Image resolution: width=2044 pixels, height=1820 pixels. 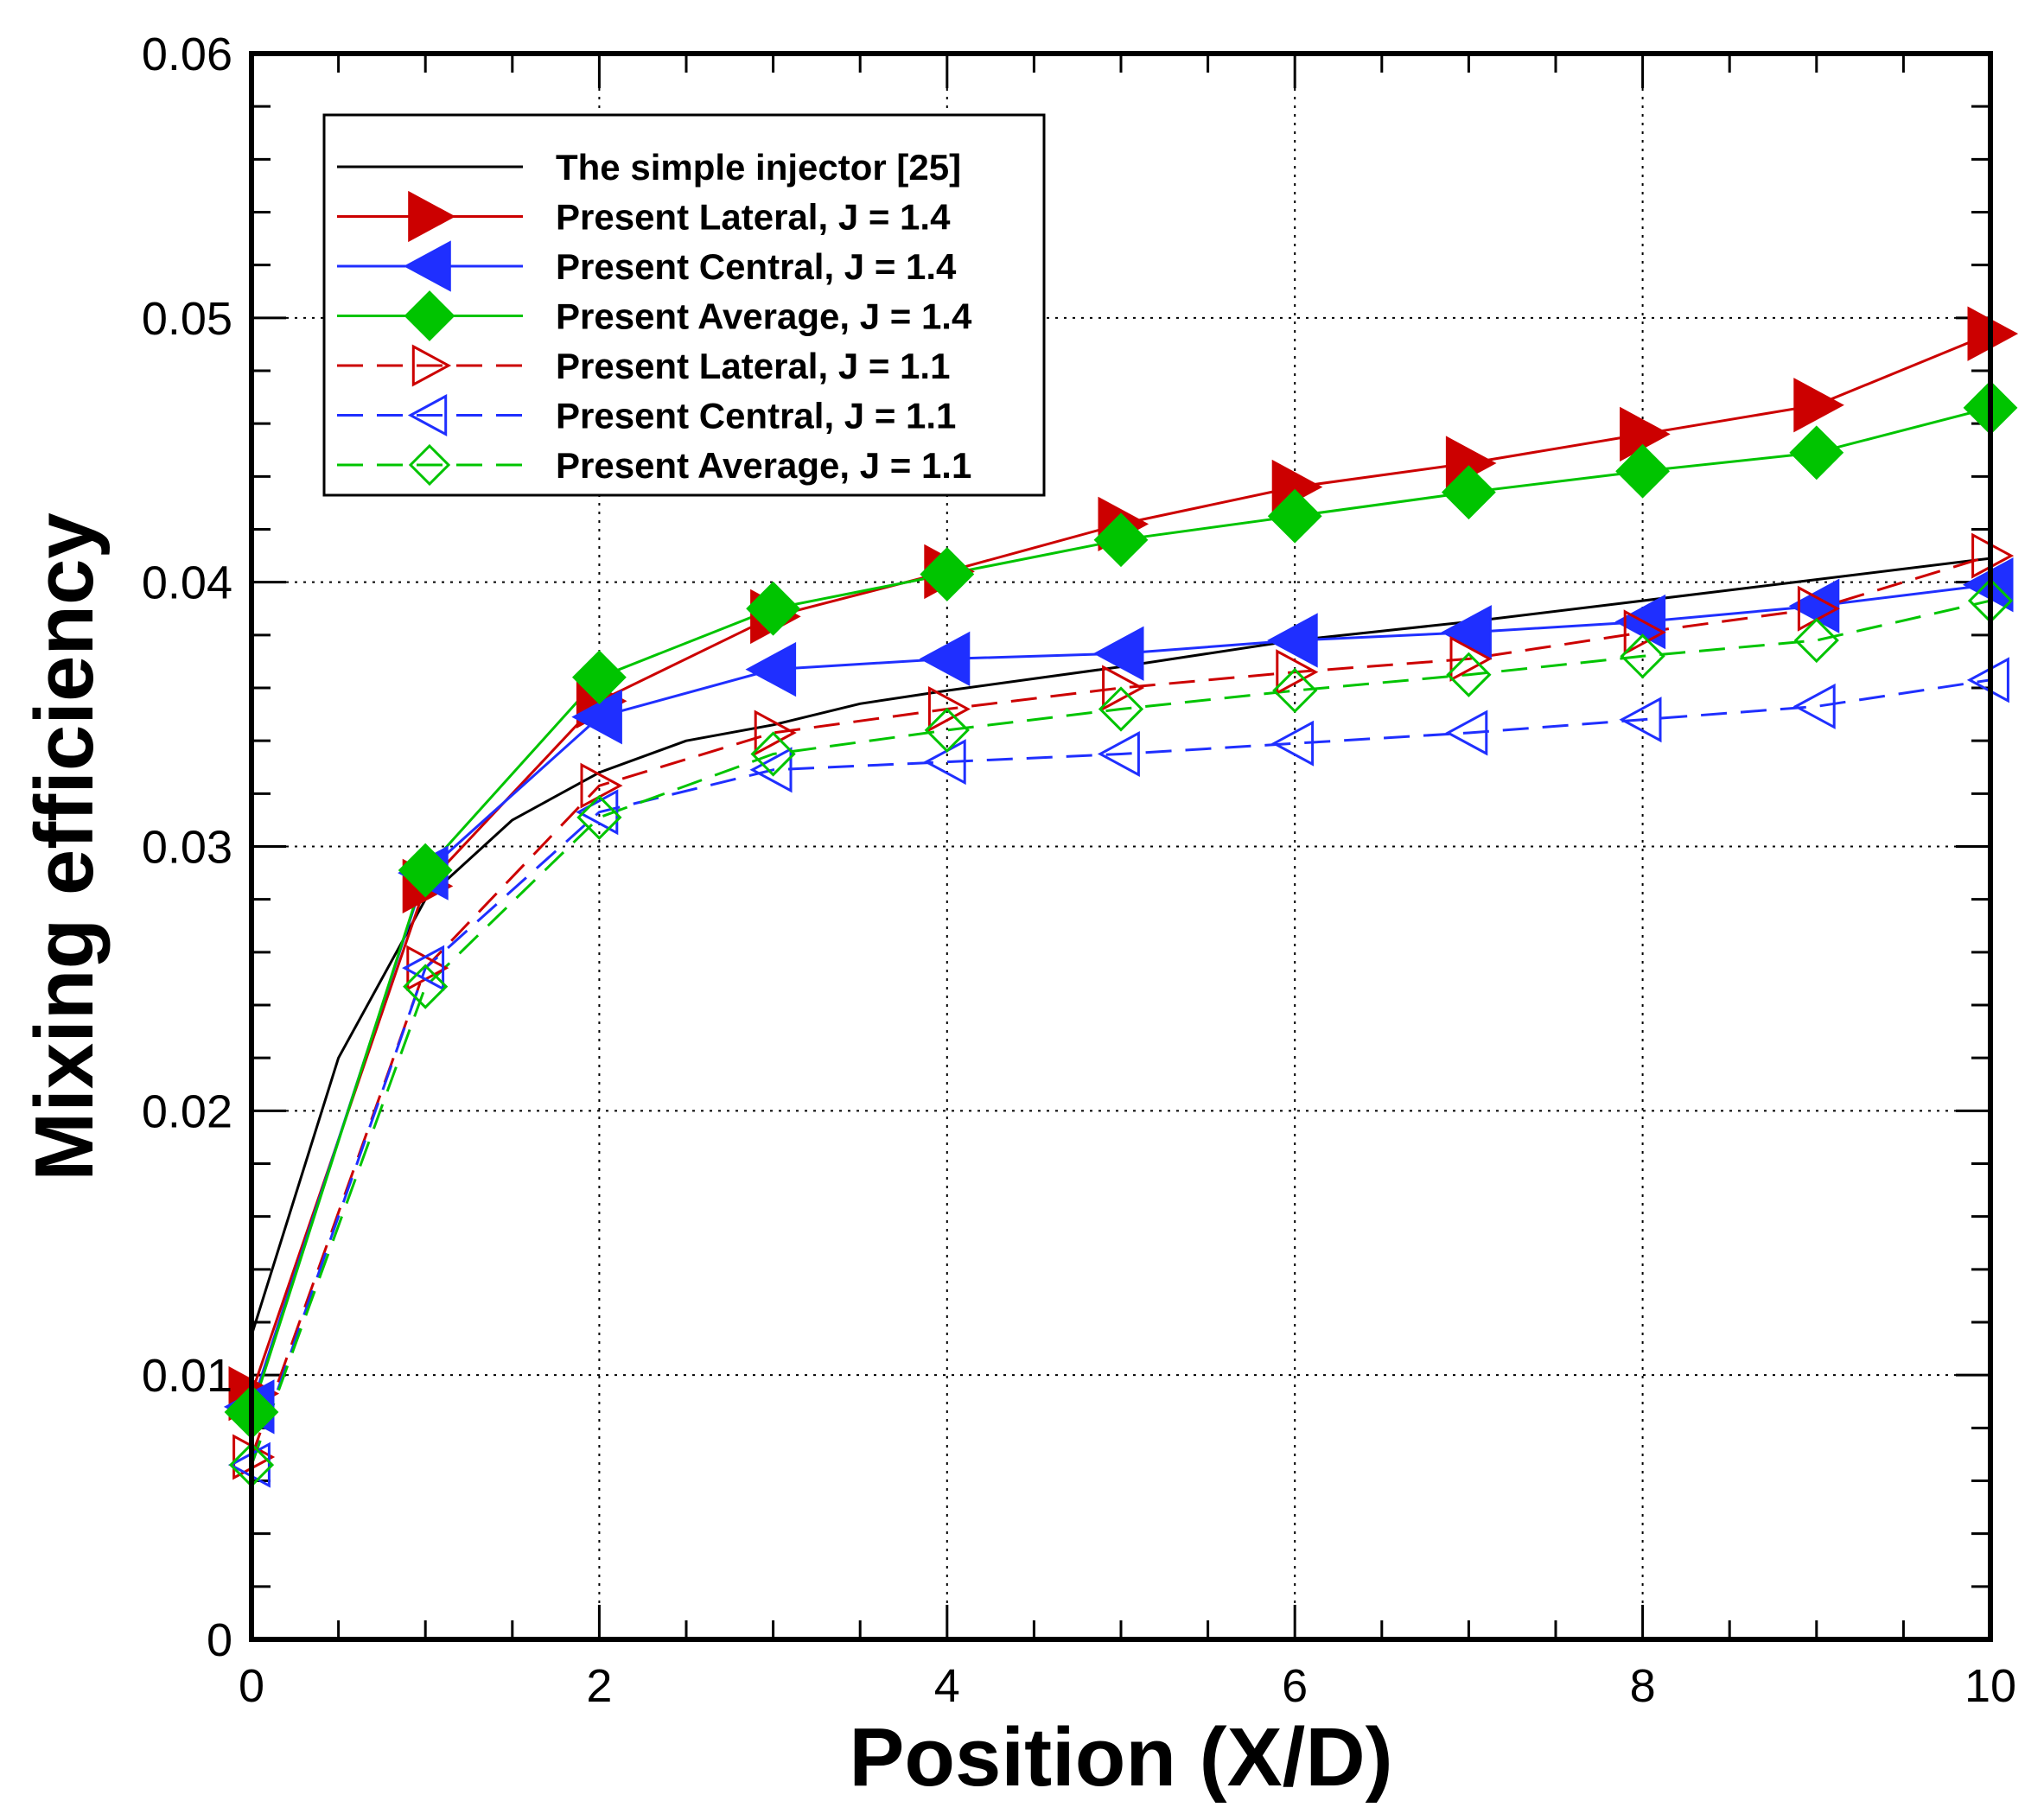 I want to click on y-tick-label: 0.03, so click(x=187, y=848).